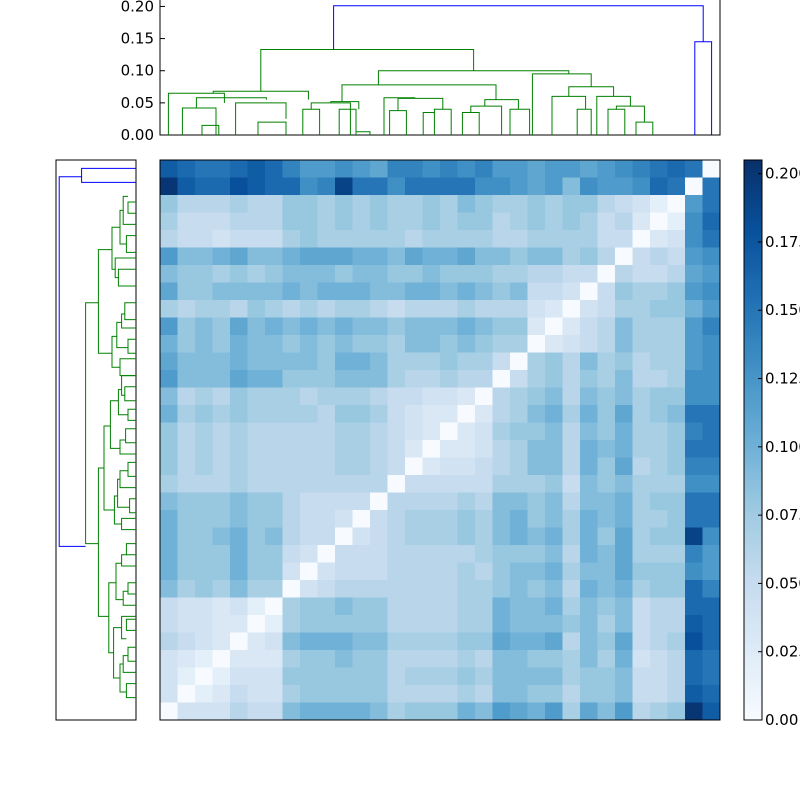  What do you see at coordinates (326, 484) in the screenshot?
I see `heatmap-cell-r18-c9` at bounding box center [326, 484].